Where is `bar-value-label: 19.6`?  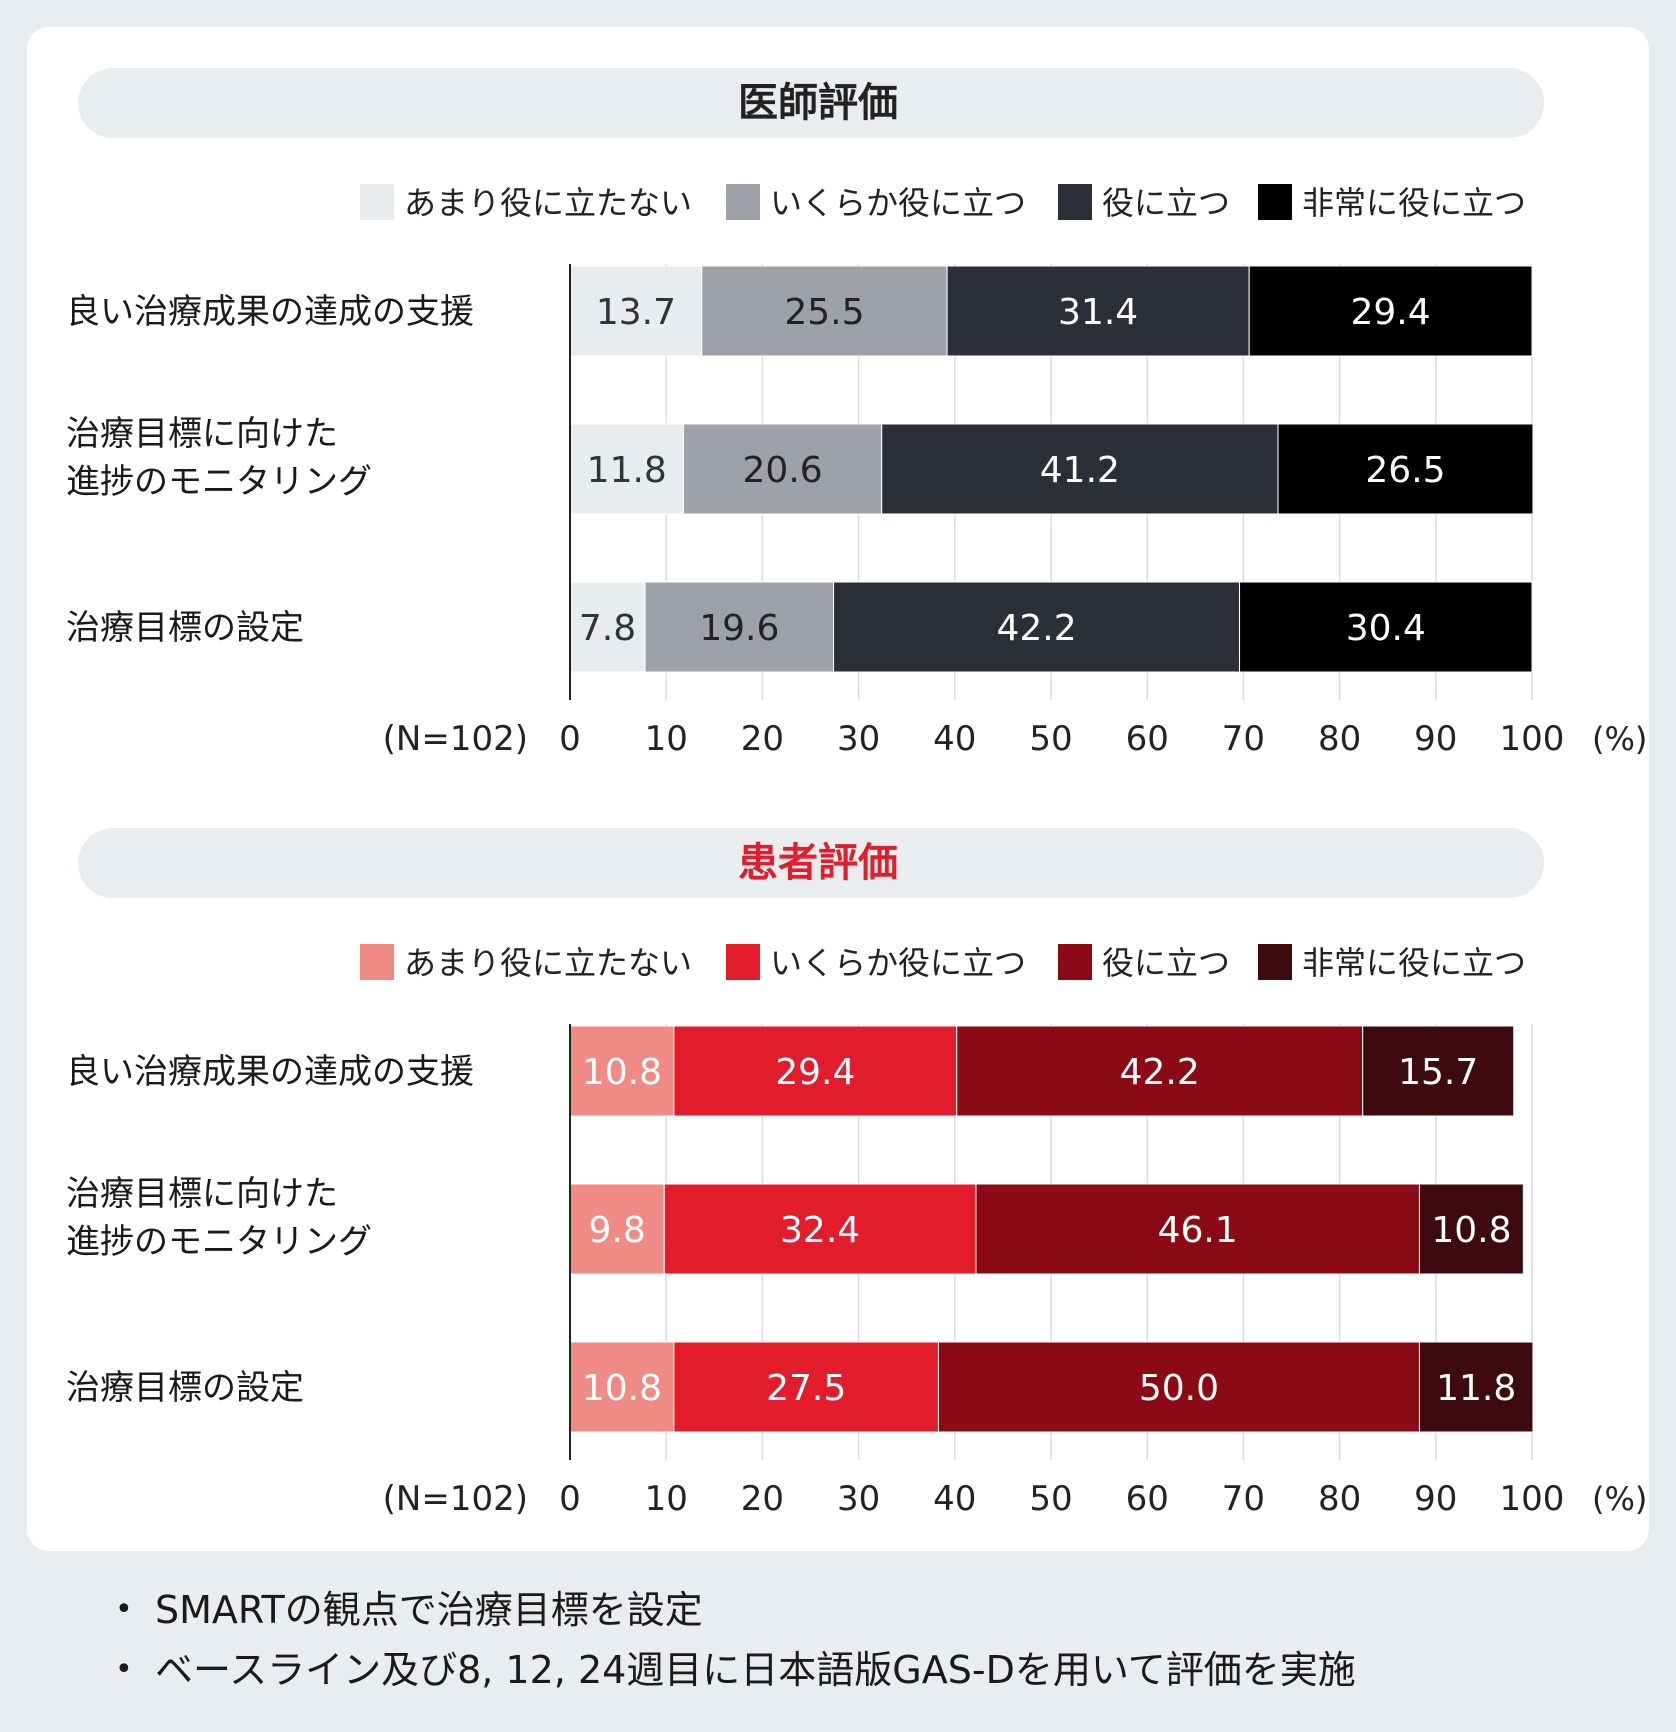 bar-value-label: 19.6 is located at coordinates (739, 628).